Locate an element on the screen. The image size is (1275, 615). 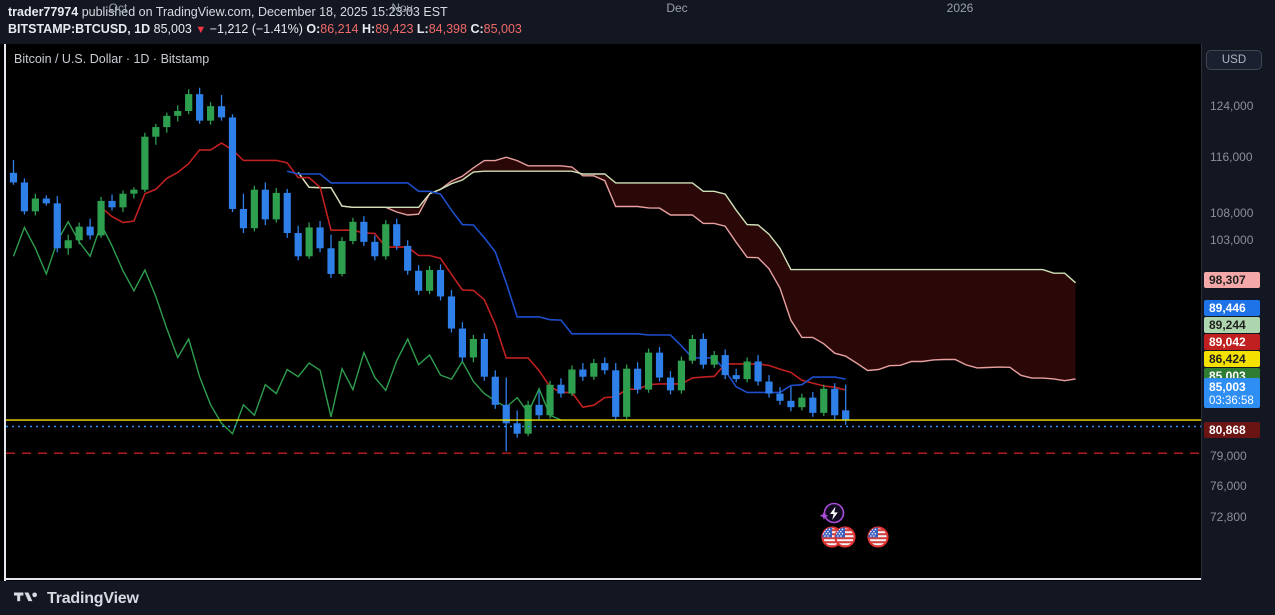
time-axis-label: Oct is located at coordinates (118, 8).